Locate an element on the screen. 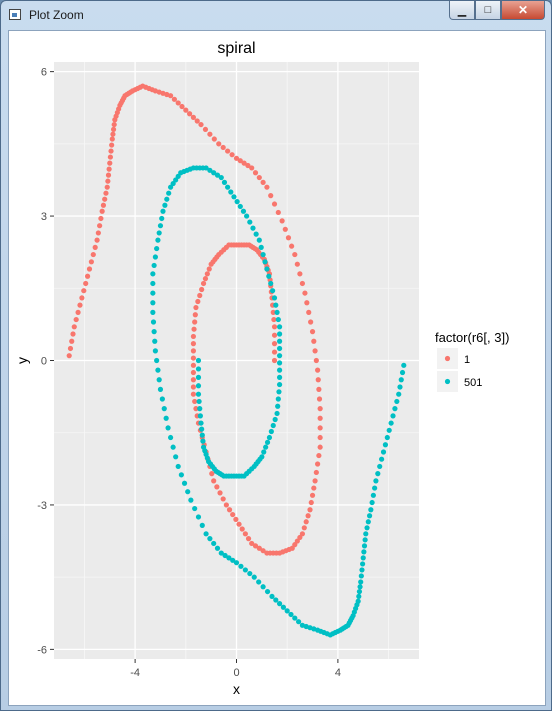 The height and width of the screenshot is (711, 552). close-button: ✕ is located at coordinates (523, 10).